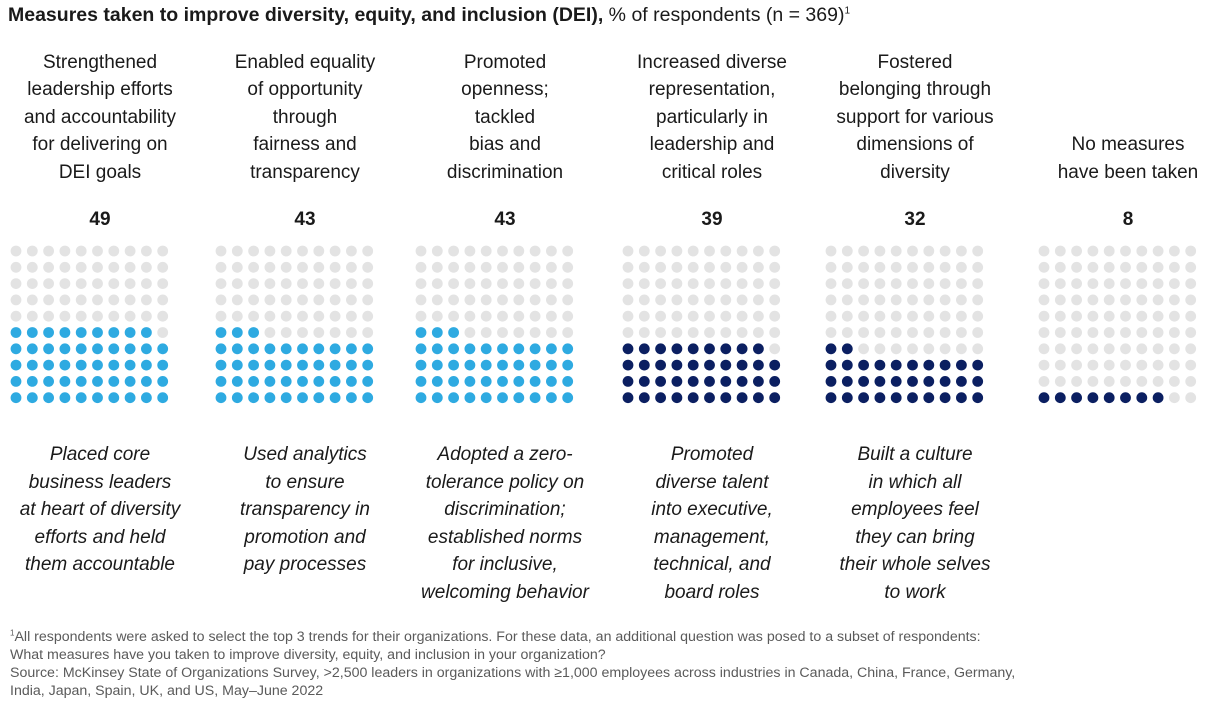 Image resolution: width=1211 pixels, height=711 pixels. Describe the element at coordinates (712, 89) in the screenshot. I see `category-label-line: representation,` at that location.